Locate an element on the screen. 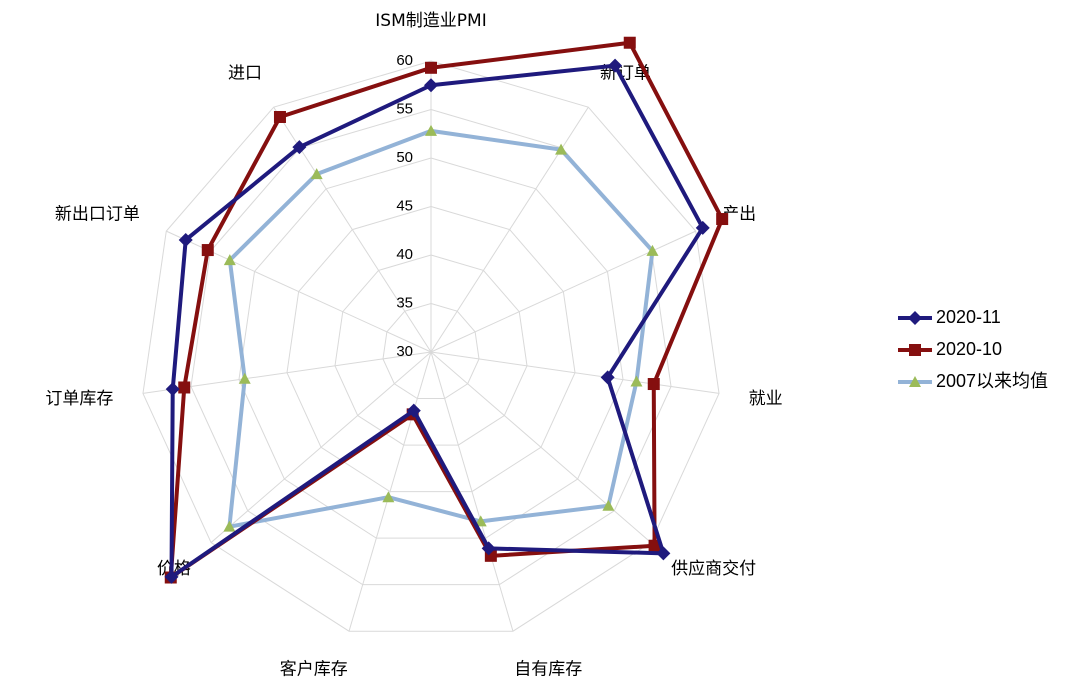 The height and width of the screenshot is (685, 1080). legend-item: 2007以来均值 is located at coordinates (973, 381).